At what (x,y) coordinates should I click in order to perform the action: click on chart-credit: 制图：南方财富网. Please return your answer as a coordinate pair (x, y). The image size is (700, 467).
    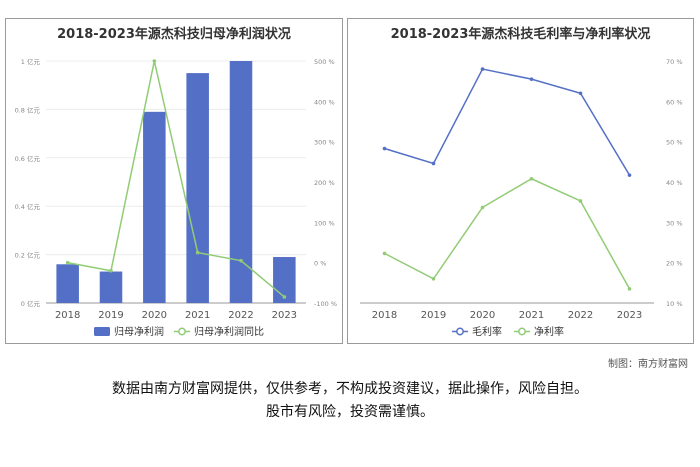
    Looking at the image, I should click on (648, 364).